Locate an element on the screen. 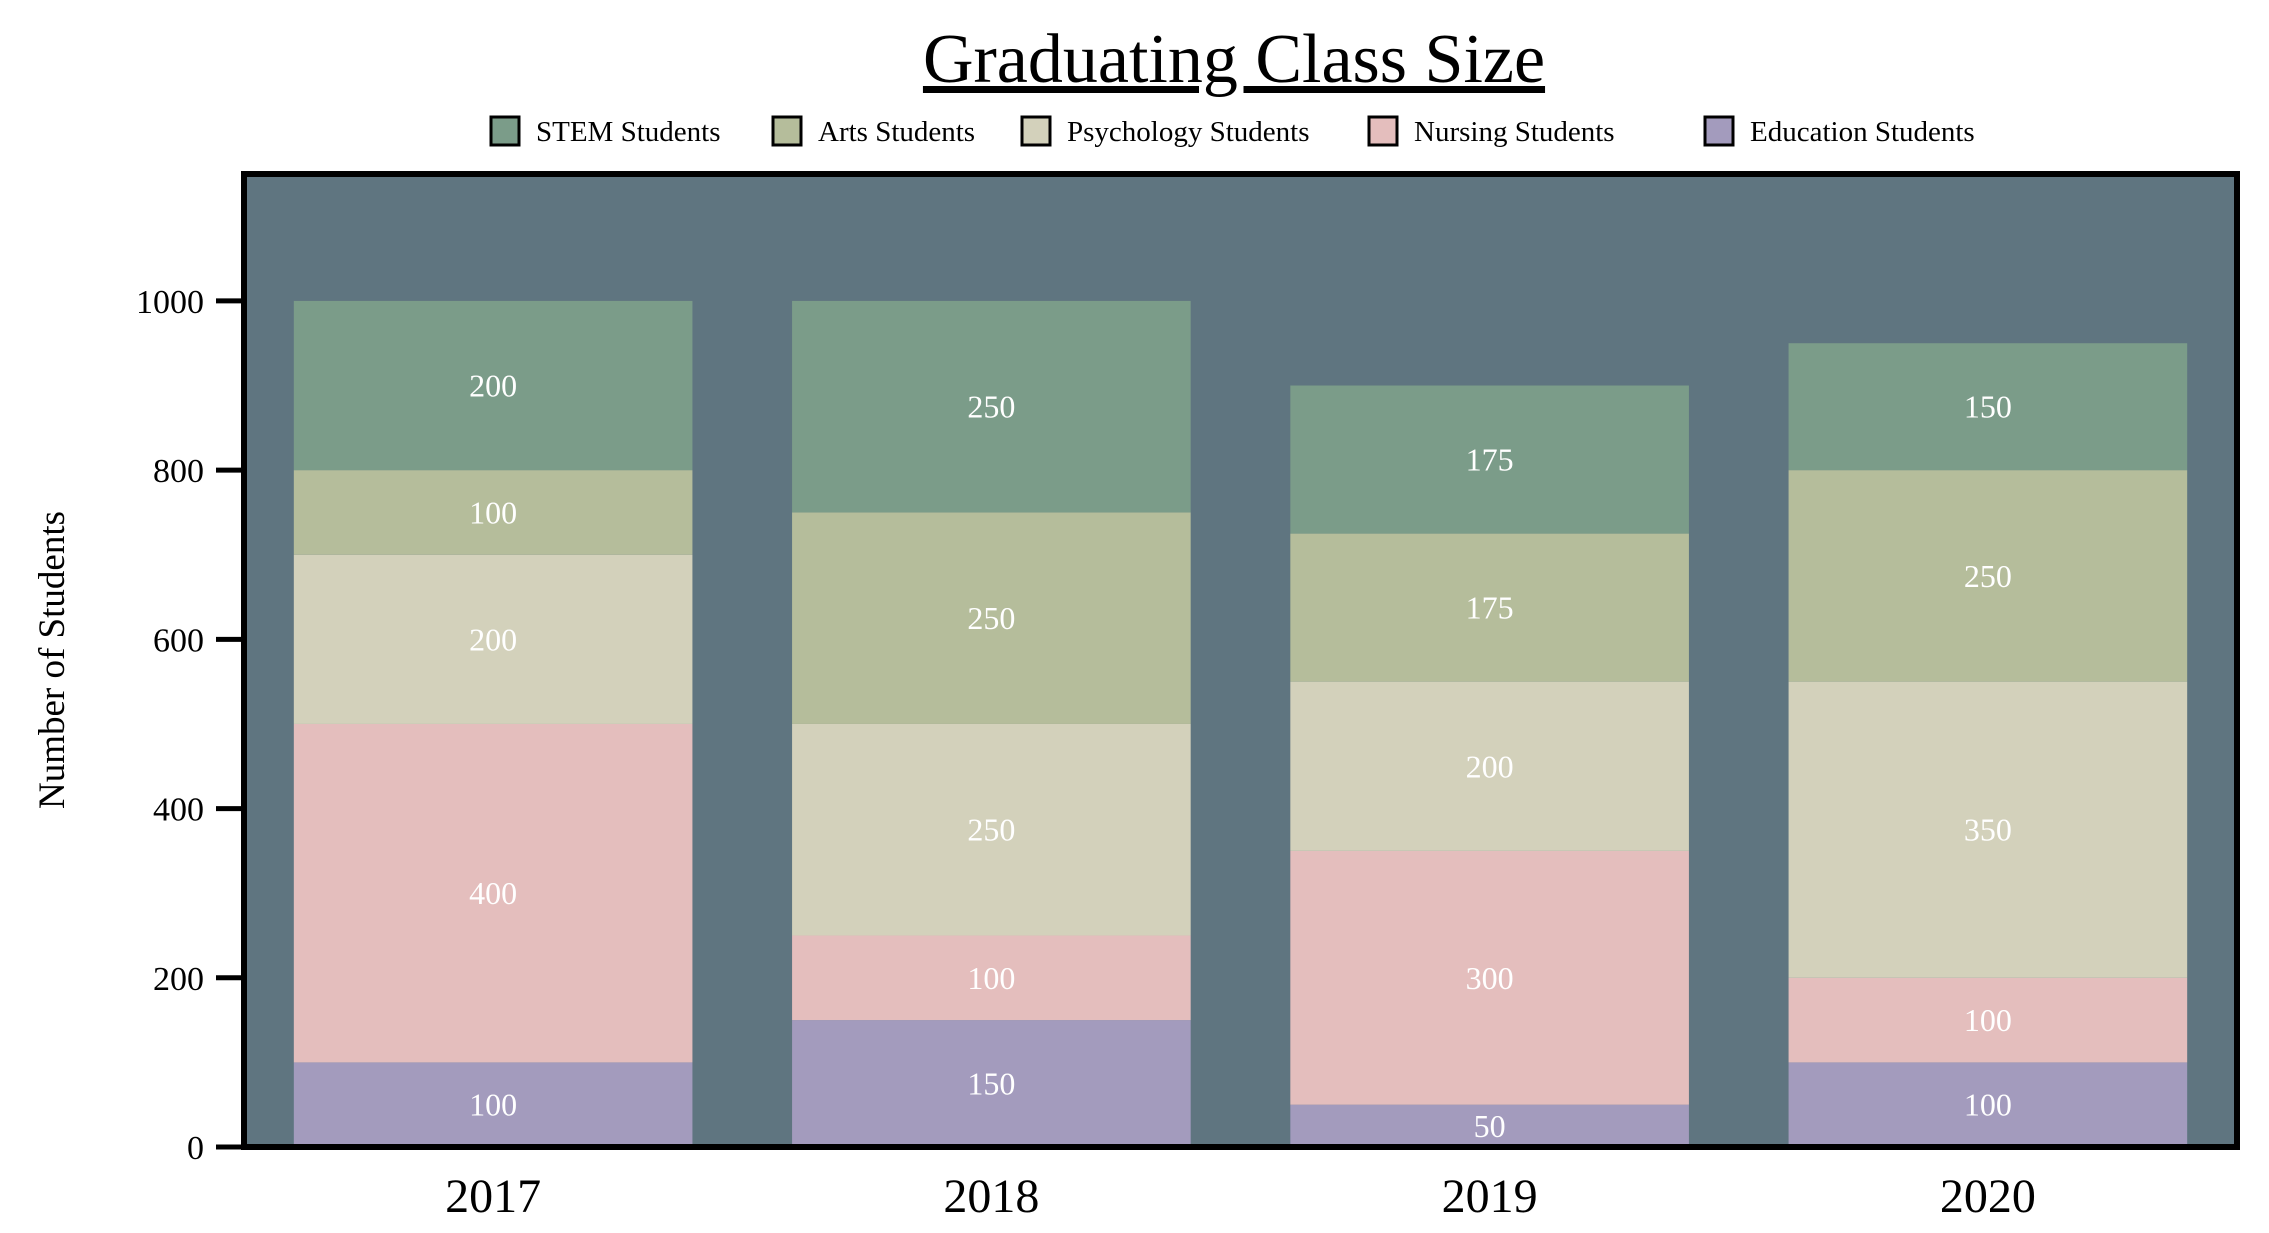 This screenshot has height=1233, width=2269. bar-education-students-2018 is located at coordinates (991, 1083).